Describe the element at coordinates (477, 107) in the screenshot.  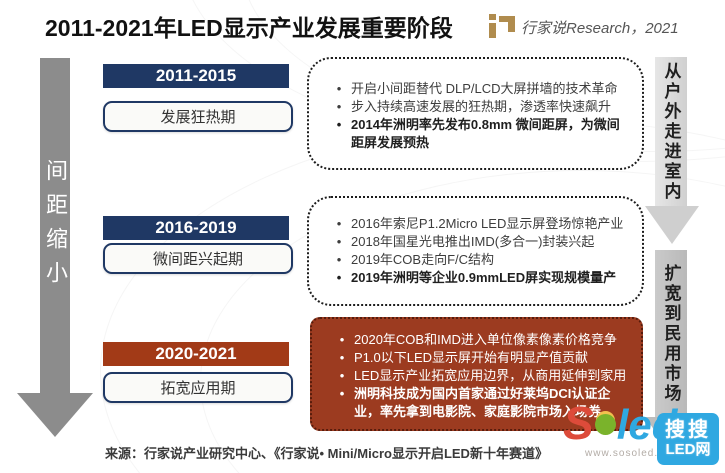
I see `bullet-item: • 步入持续高速发展的狂热期，渗透率快速飙升` at that location.